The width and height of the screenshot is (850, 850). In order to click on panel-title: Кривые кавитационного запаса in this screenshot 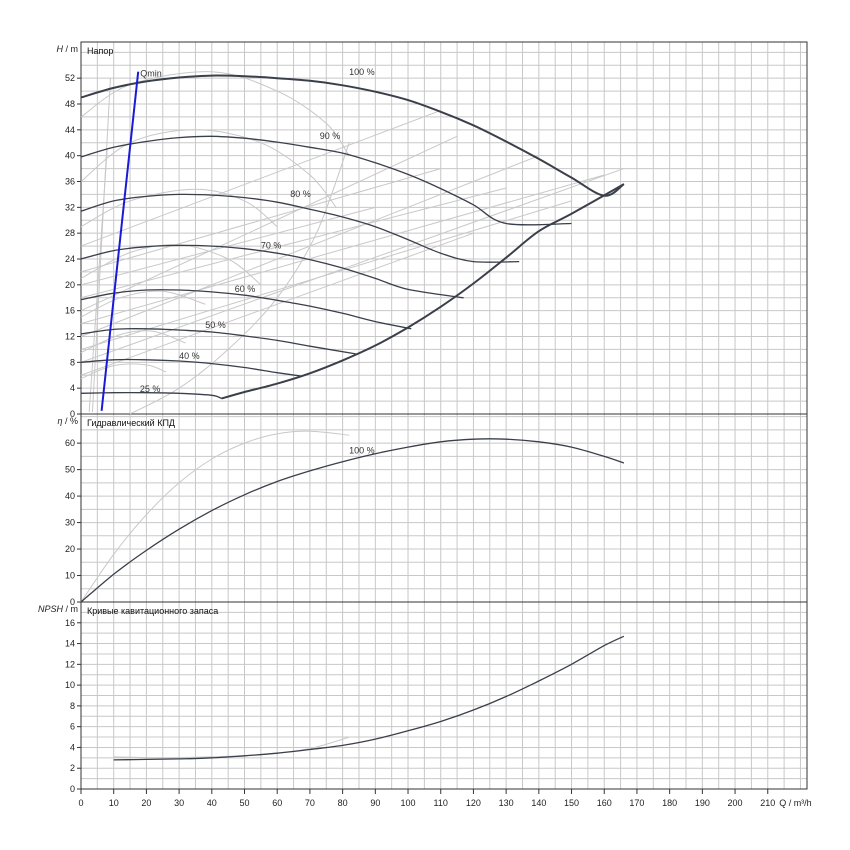, I will do `click(152, 611)`.